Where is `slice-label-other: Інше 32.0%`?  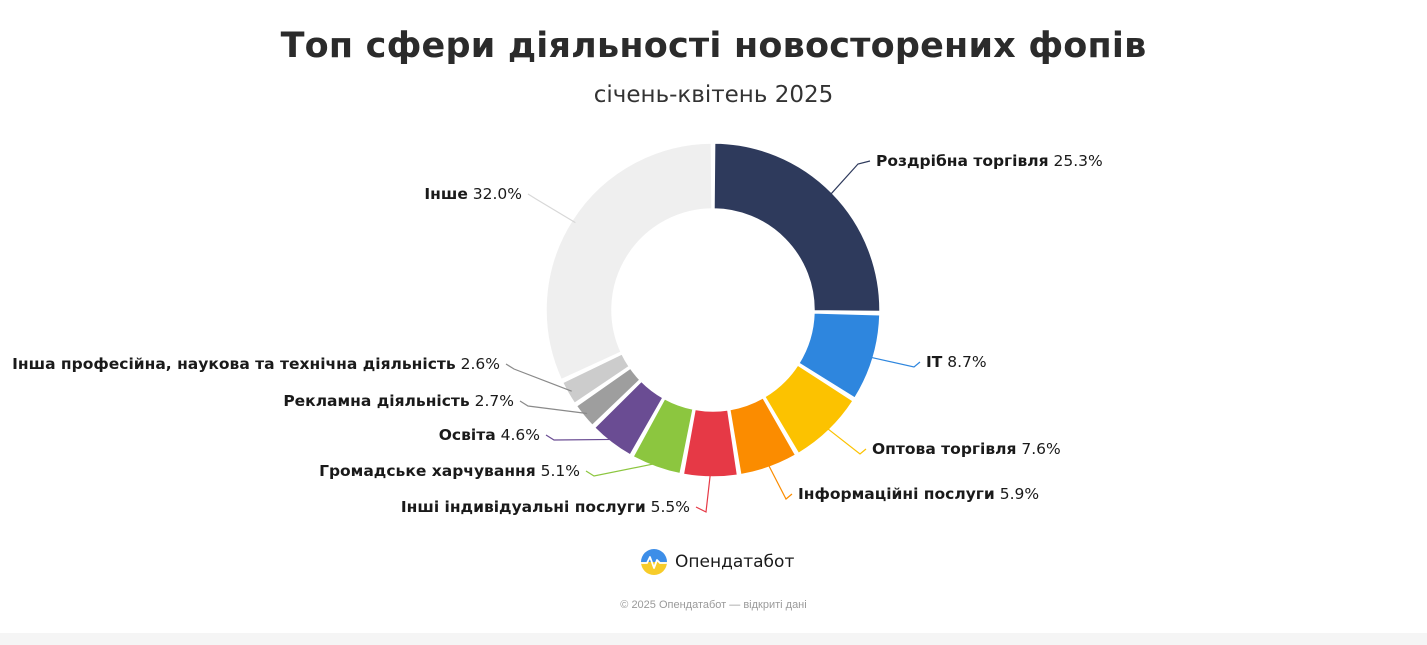
slice-label-other: Інше 32.0% is located at coordinates (473, 194).